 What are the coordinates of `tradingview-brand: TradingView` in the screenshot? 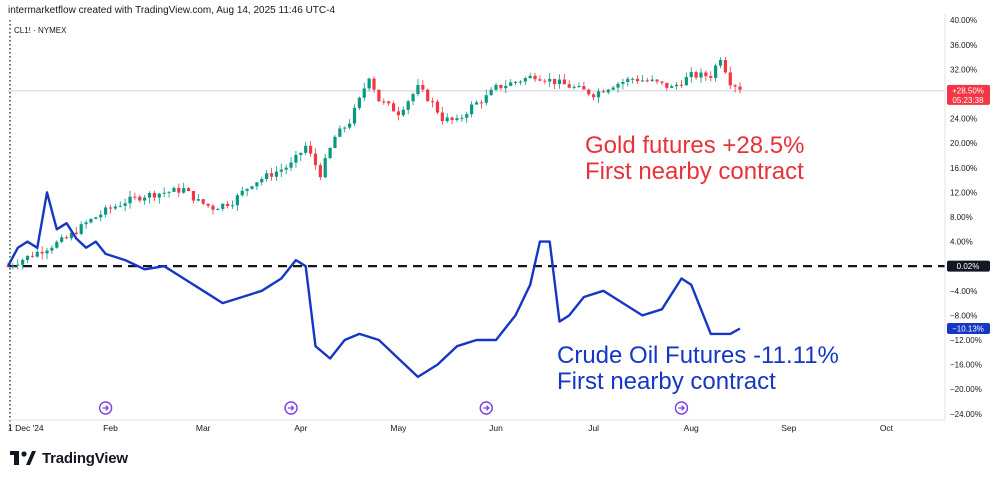 It's located at (69, 458).